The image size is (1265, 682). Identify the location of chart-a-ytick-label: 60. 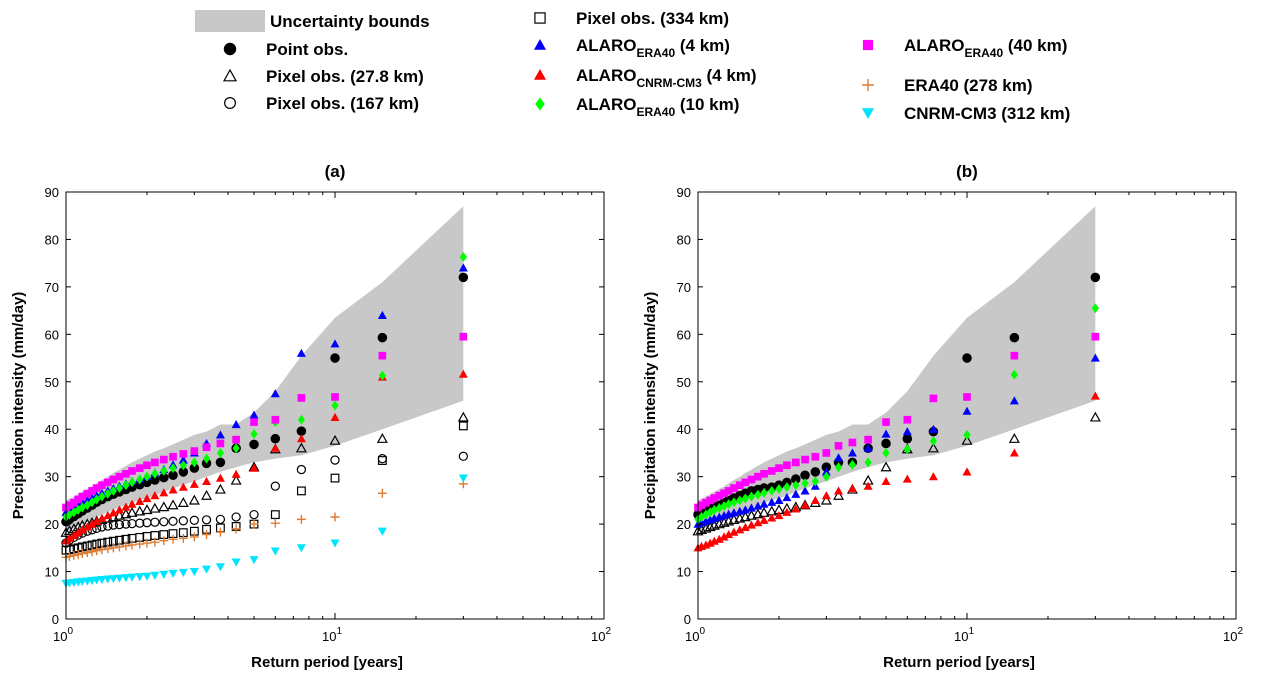
(52, 334).